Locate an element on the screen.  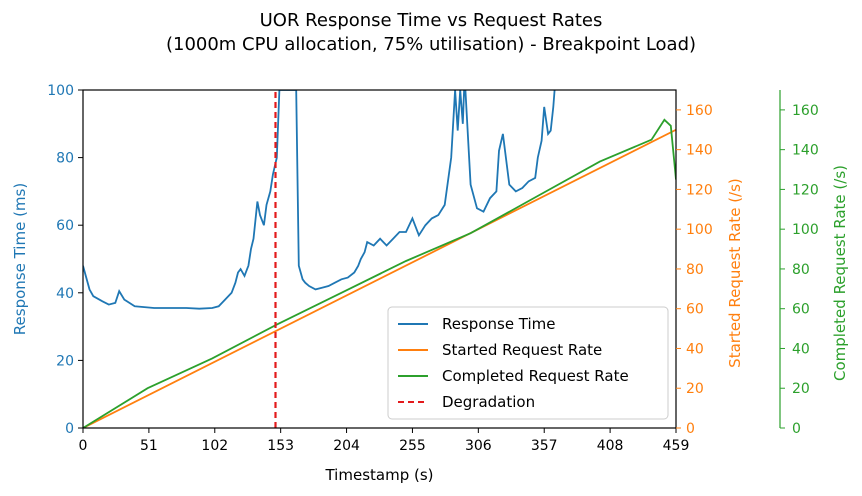
left-tick-label-2: 40 is located at coordinates (65, 294).